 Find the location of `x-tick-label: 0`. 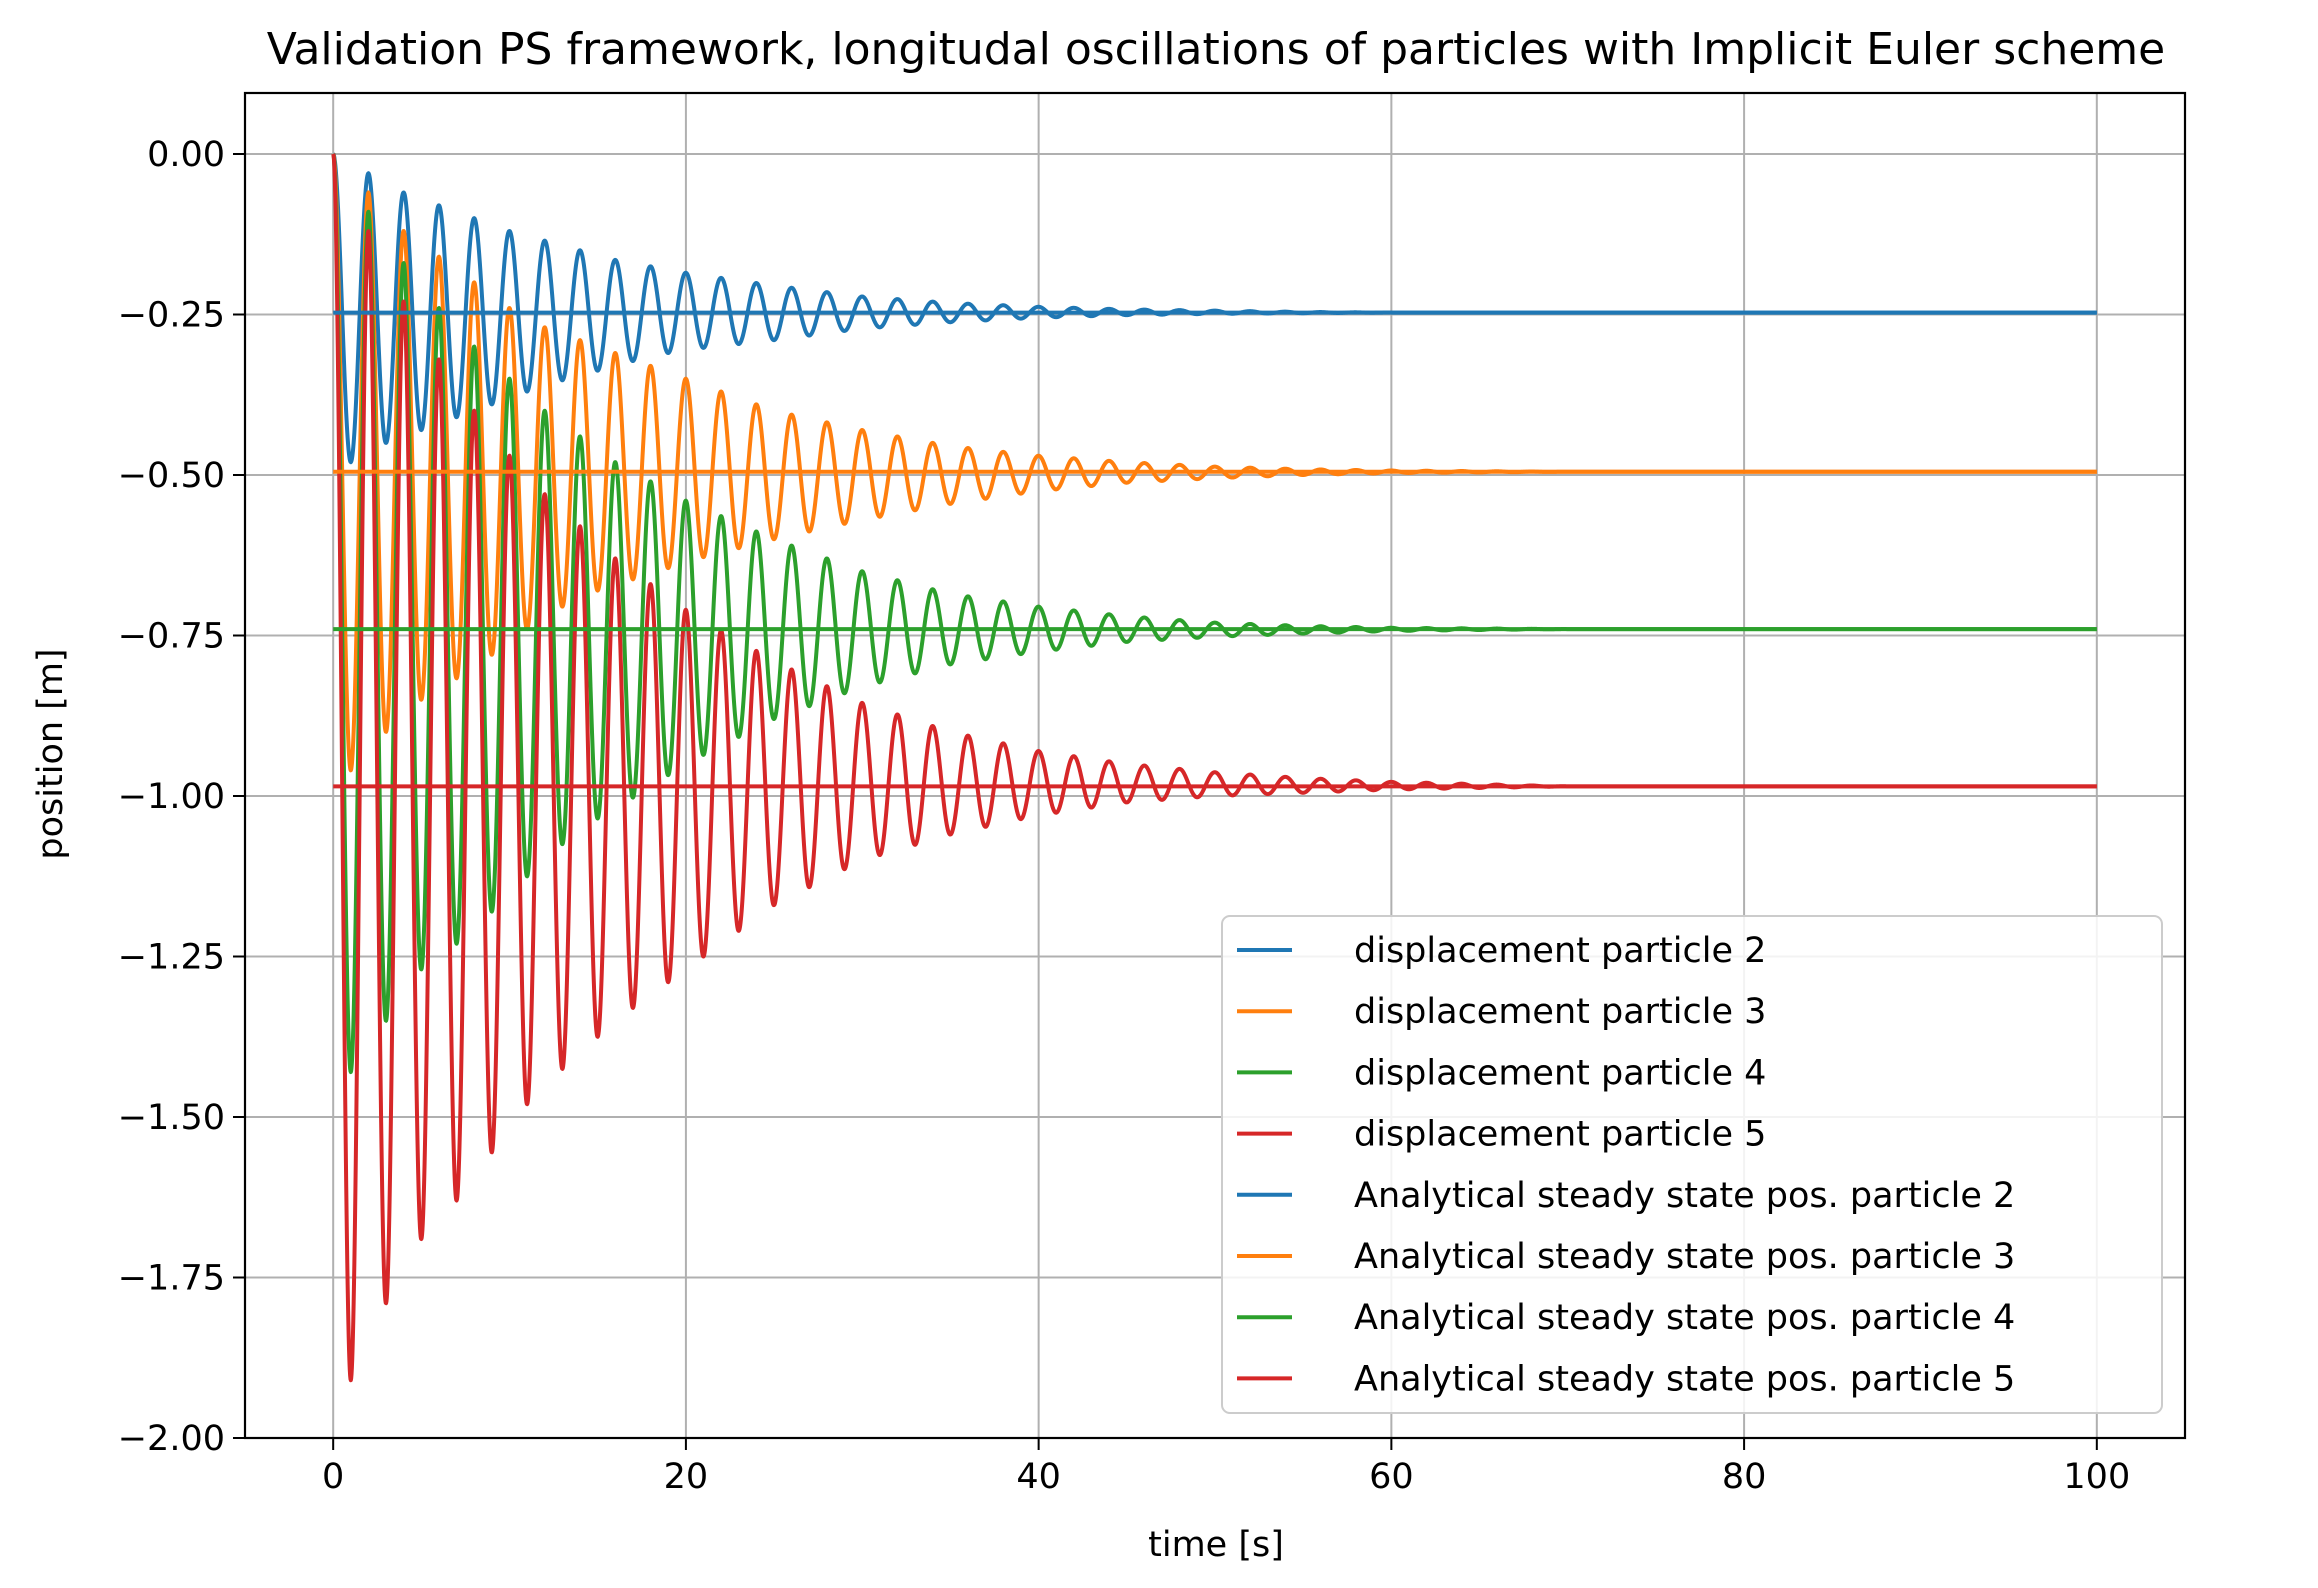

x-tick-label: 0 is located at coordinates (333, 1477).